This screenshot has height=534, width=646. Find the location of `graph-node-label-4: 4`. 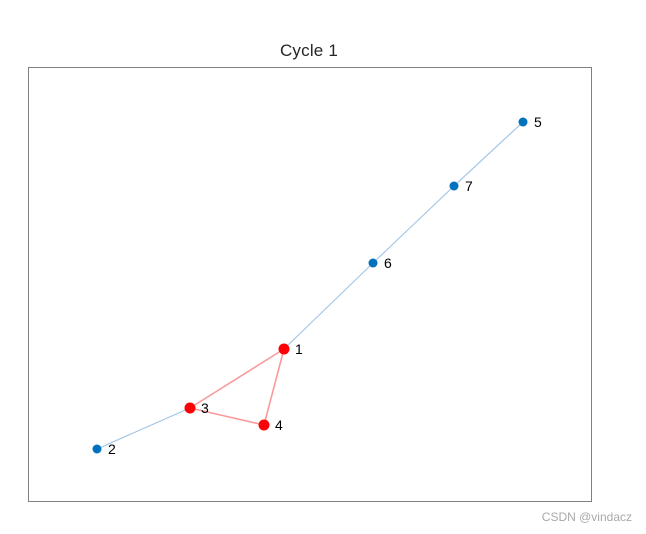

graph-node-label-4: 4 is located at coordinates (279, 425).